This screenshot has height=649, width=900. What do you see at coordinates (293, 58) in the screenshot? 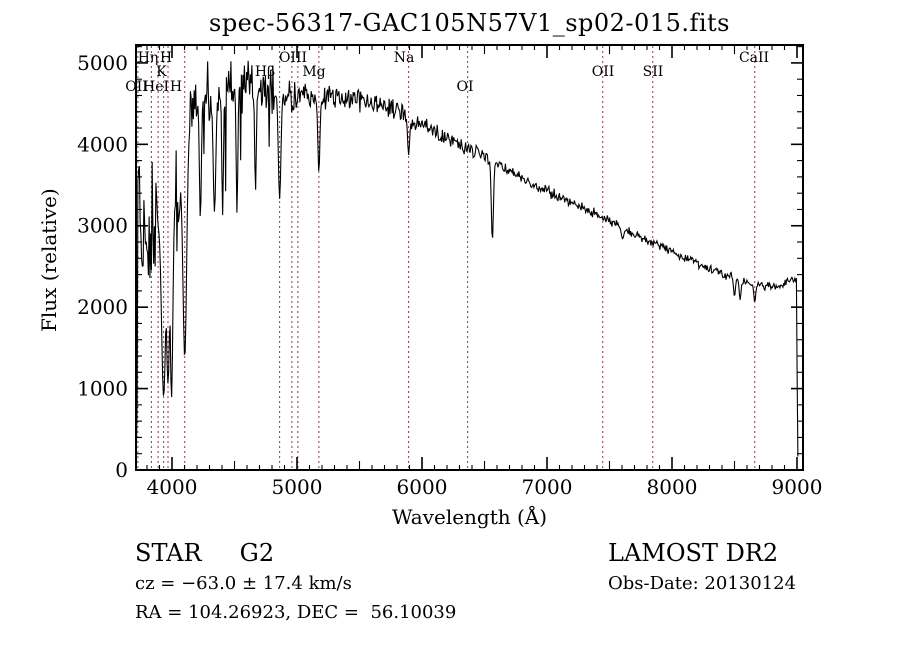
I see `svg-text: OIII` at bounding box center [293, 58].